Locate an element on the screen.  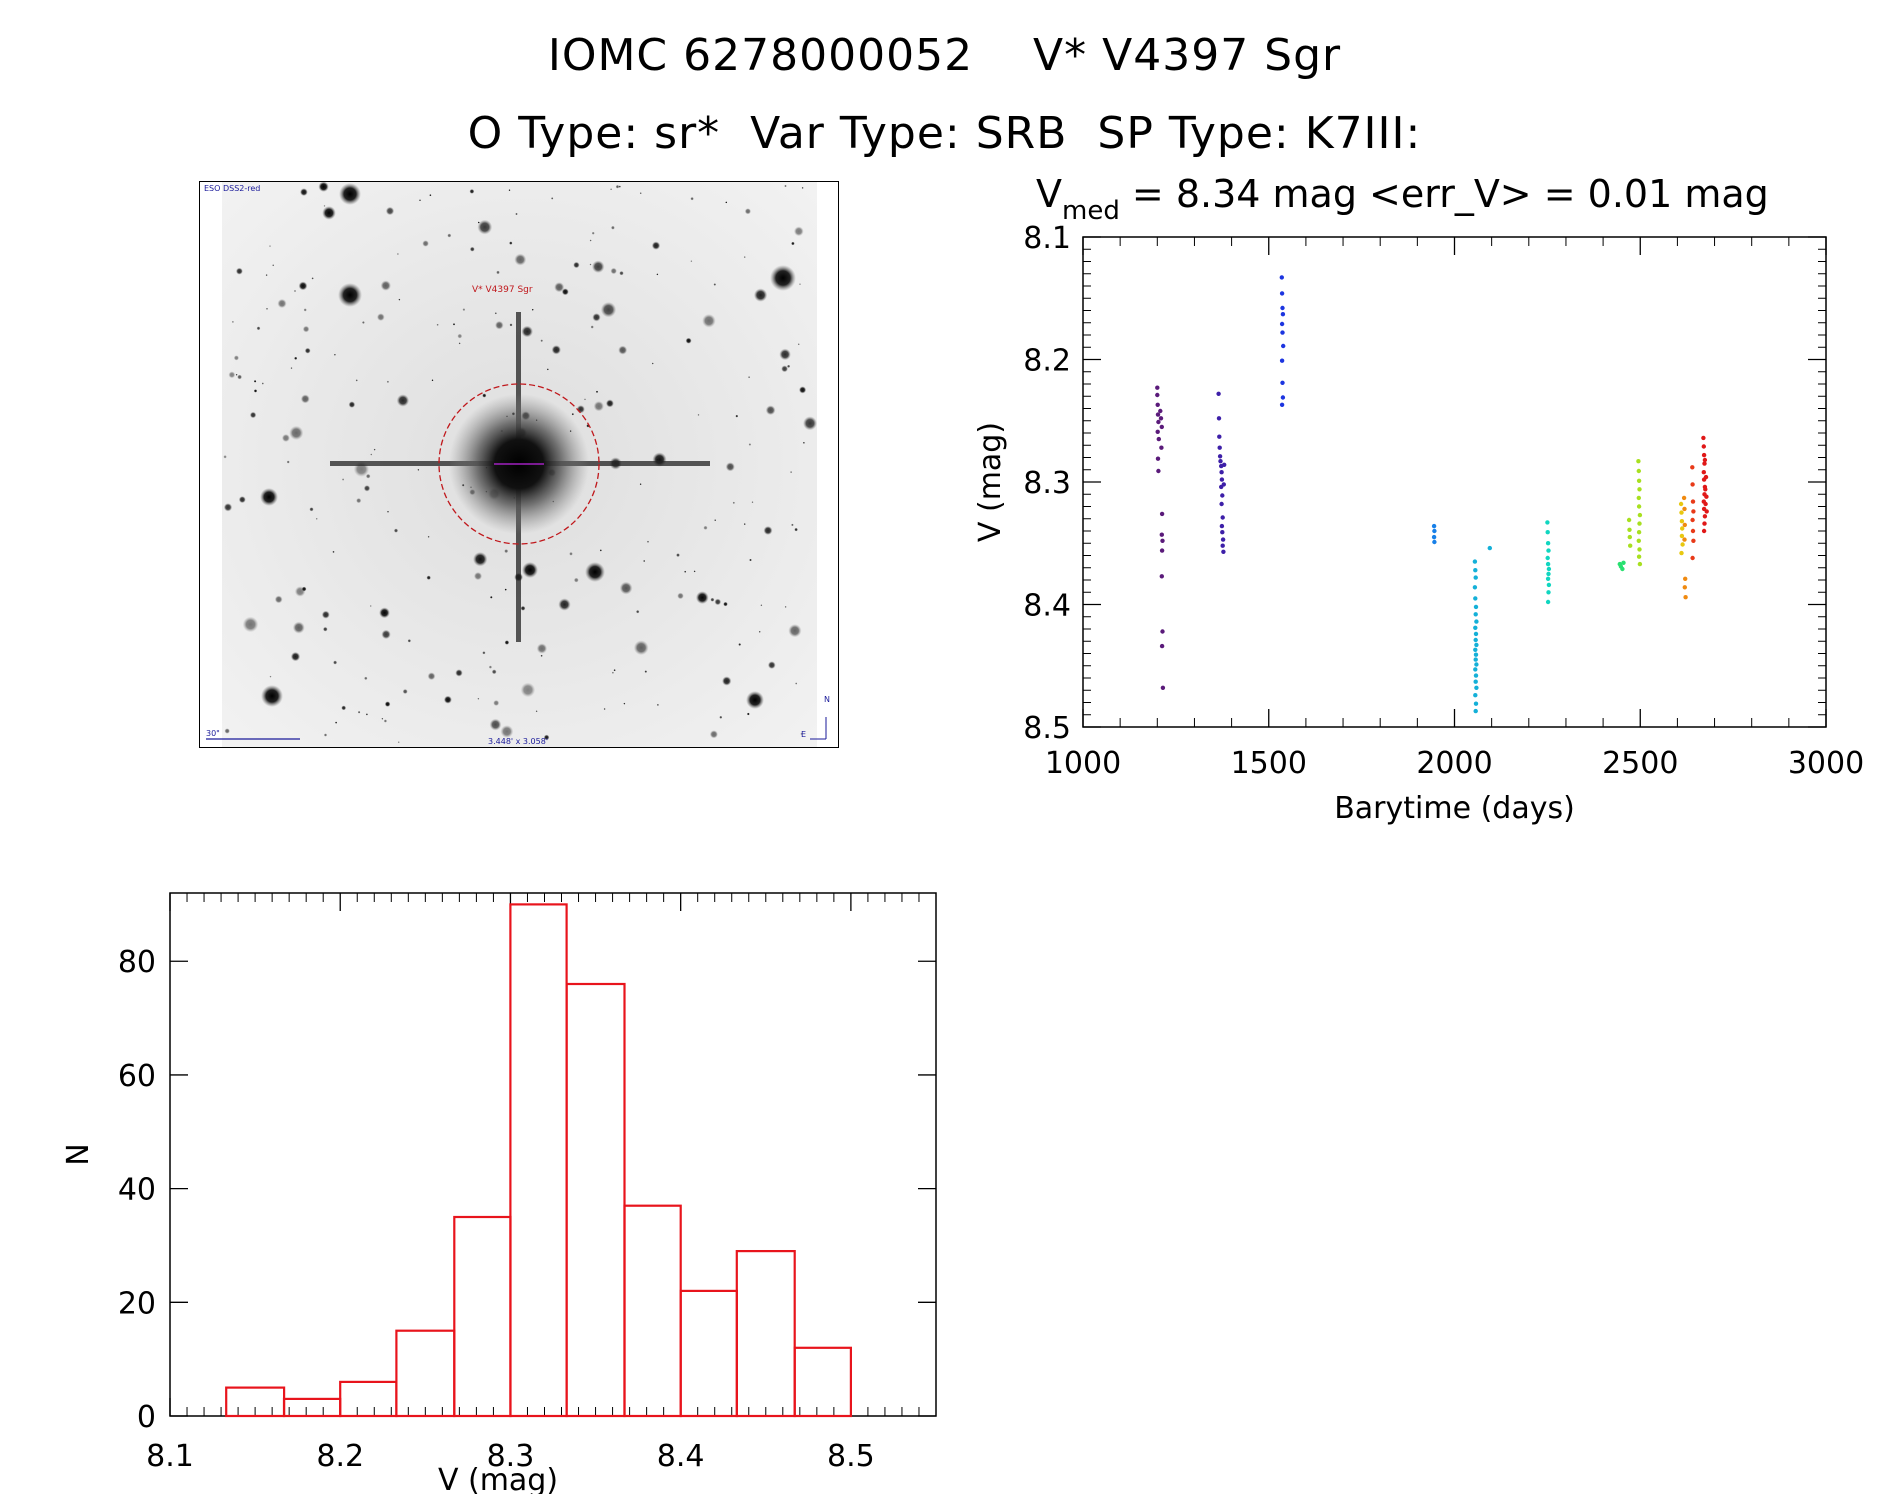
hist-x-tick-label: 8.1 is located at coordinates (170, 1456).